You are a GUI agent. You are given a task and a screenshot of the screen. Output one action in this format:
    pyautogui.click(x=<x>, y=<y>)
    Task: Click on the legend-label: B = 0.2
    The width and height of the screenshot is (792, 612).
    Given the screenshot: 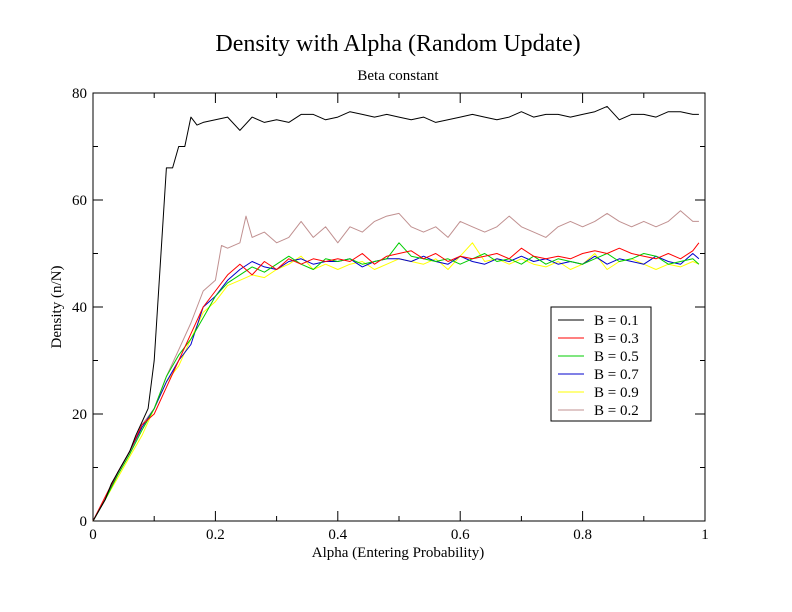 What is the action you would take?
    pyautogui.click(x=616, y=411)
    